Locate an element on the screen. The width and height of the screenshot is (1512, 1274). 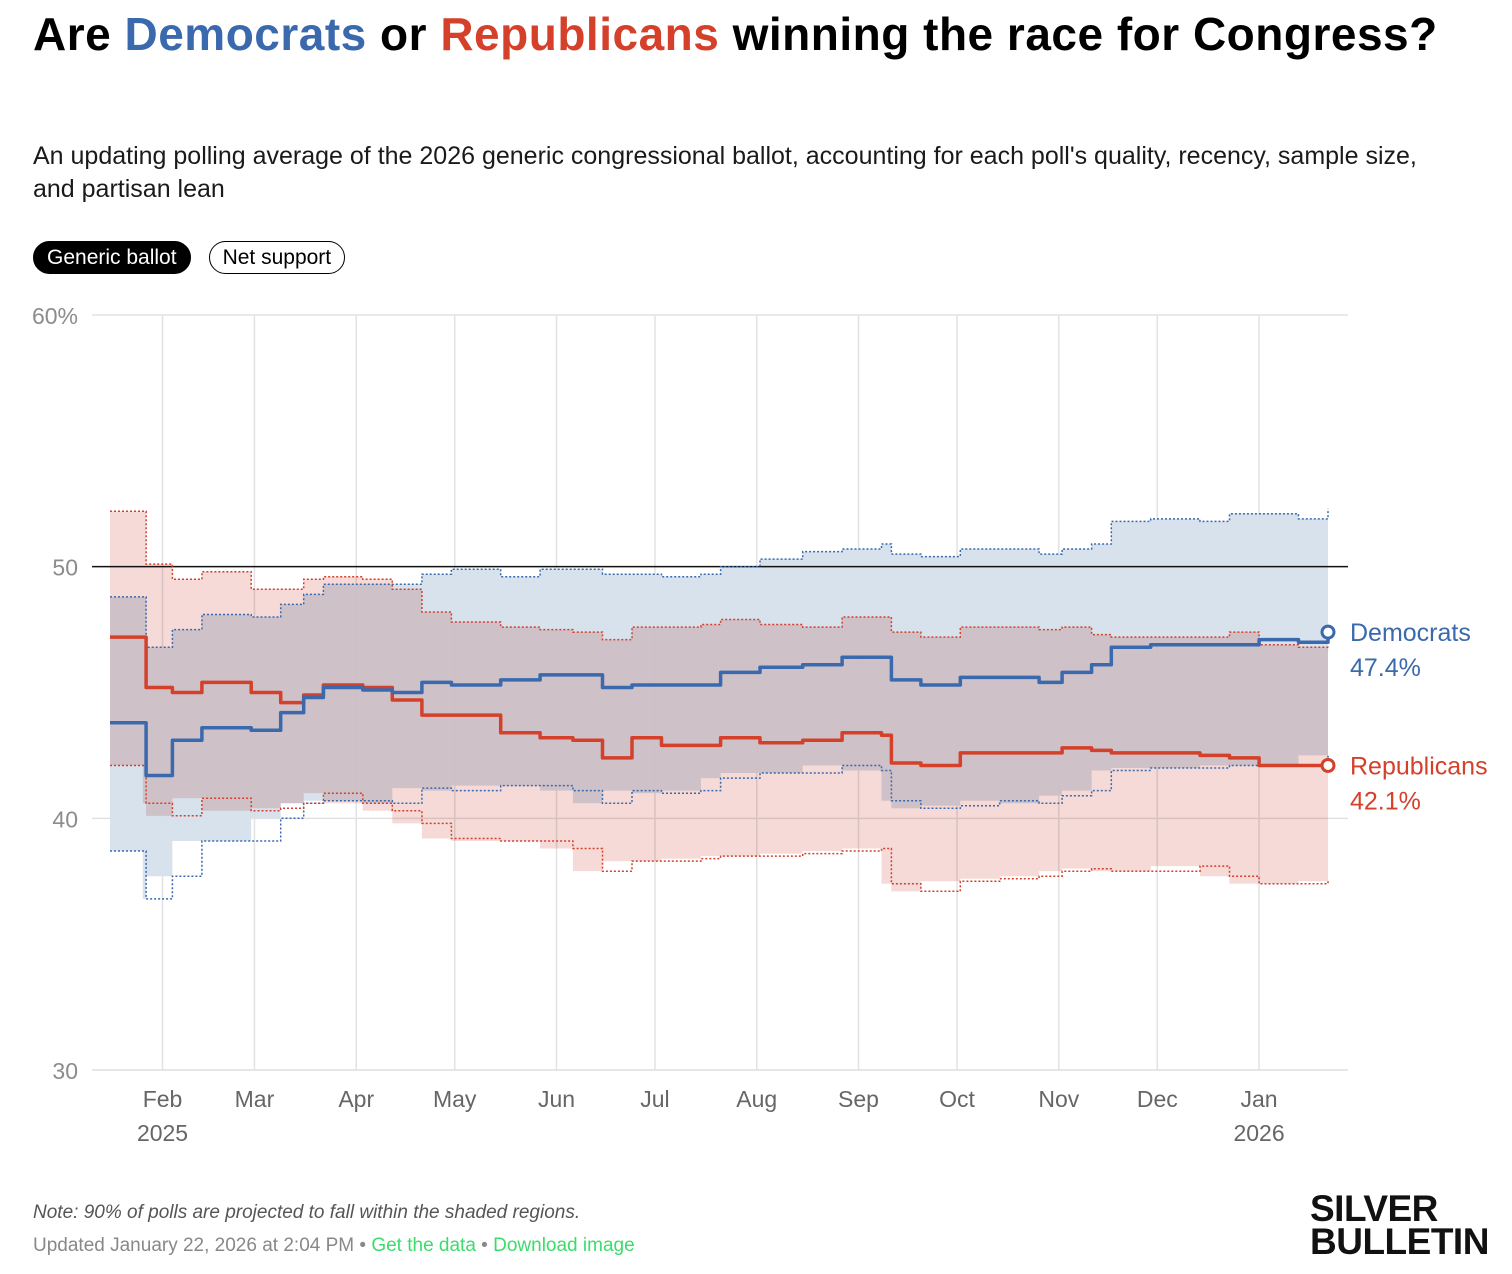
view-toggle: Generic ballot Net support is located at coordinates (189, 257).